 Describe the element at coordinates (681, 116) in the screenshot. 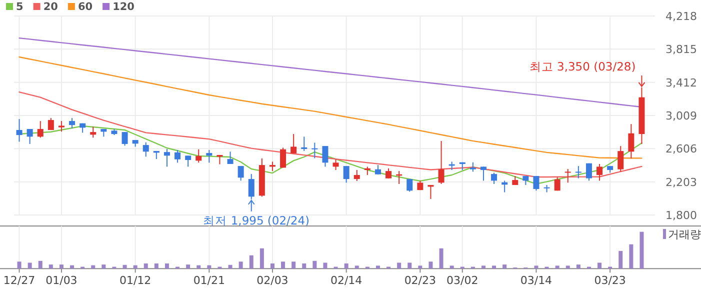

I see `y-tick-label: 3,009` at that location.